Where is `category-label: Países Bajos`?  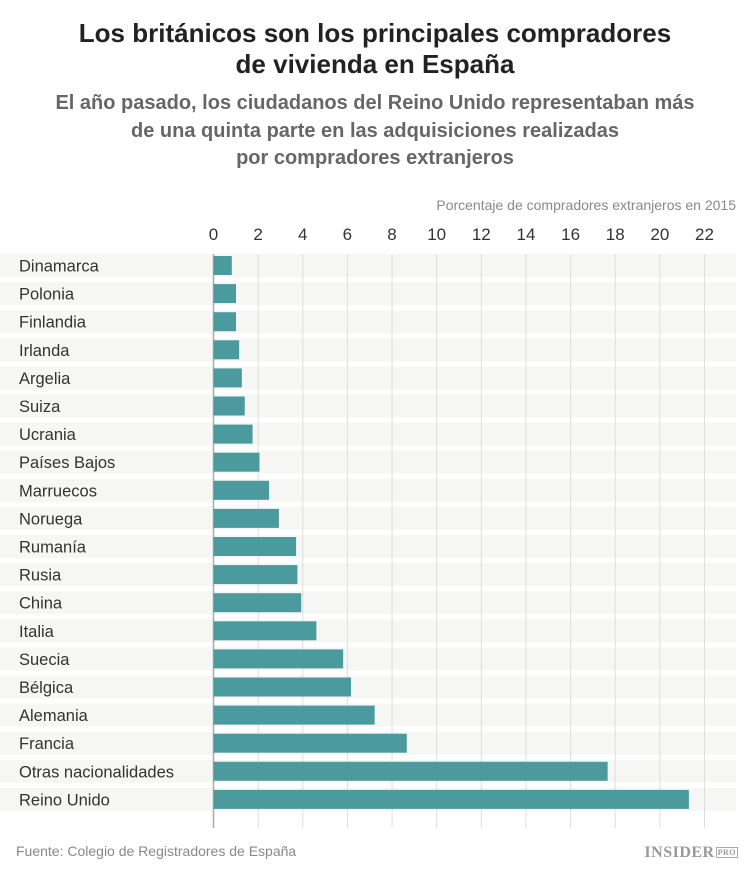 category-label: Países Bajos is located at coordinates (67, 463).